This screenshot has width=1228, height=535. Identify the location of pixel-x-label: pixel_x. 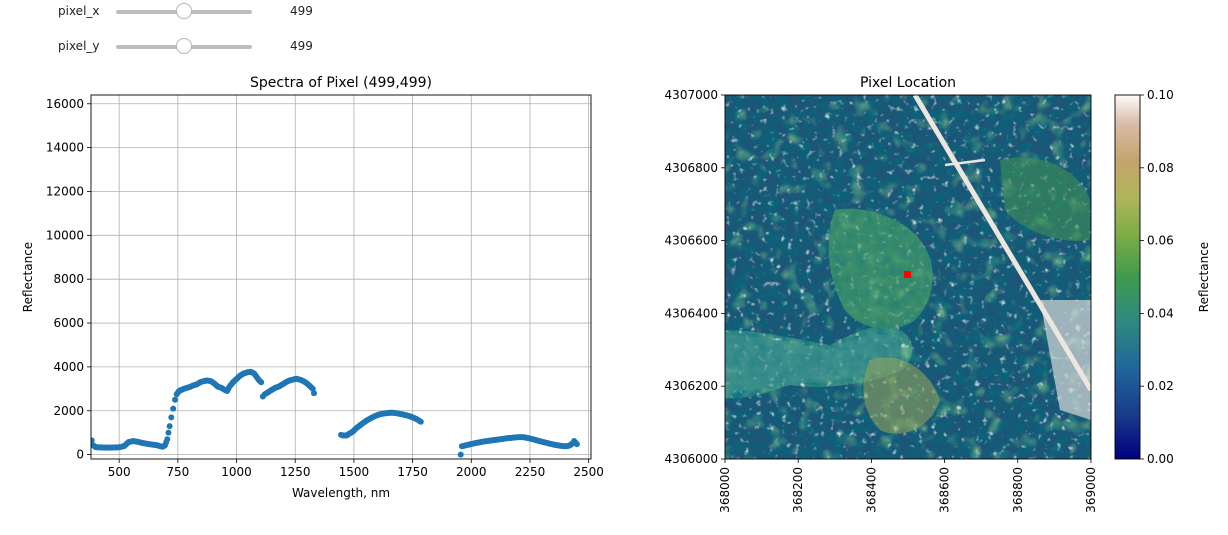
(79, 11).